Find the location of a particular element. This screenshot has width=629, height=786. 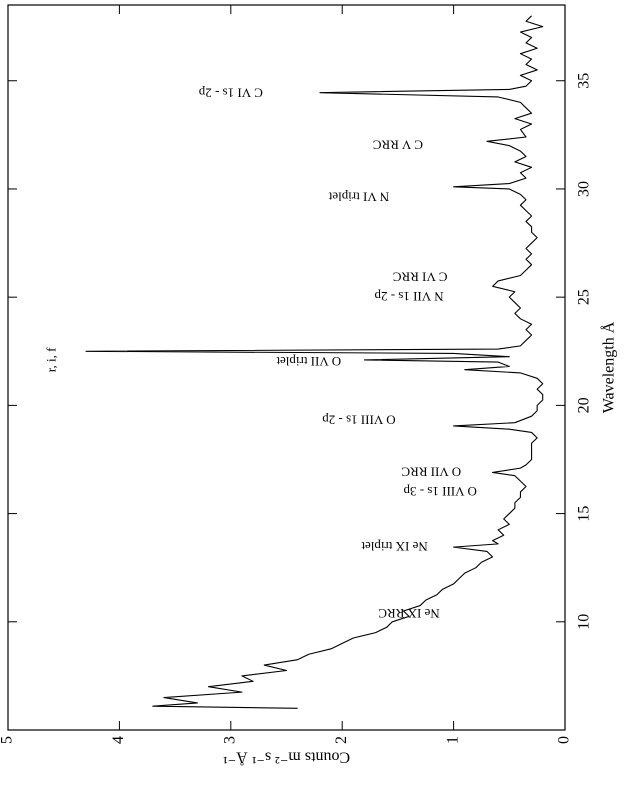

annotation: O VIII 1s - 3p is located at coordinates (440, 491).